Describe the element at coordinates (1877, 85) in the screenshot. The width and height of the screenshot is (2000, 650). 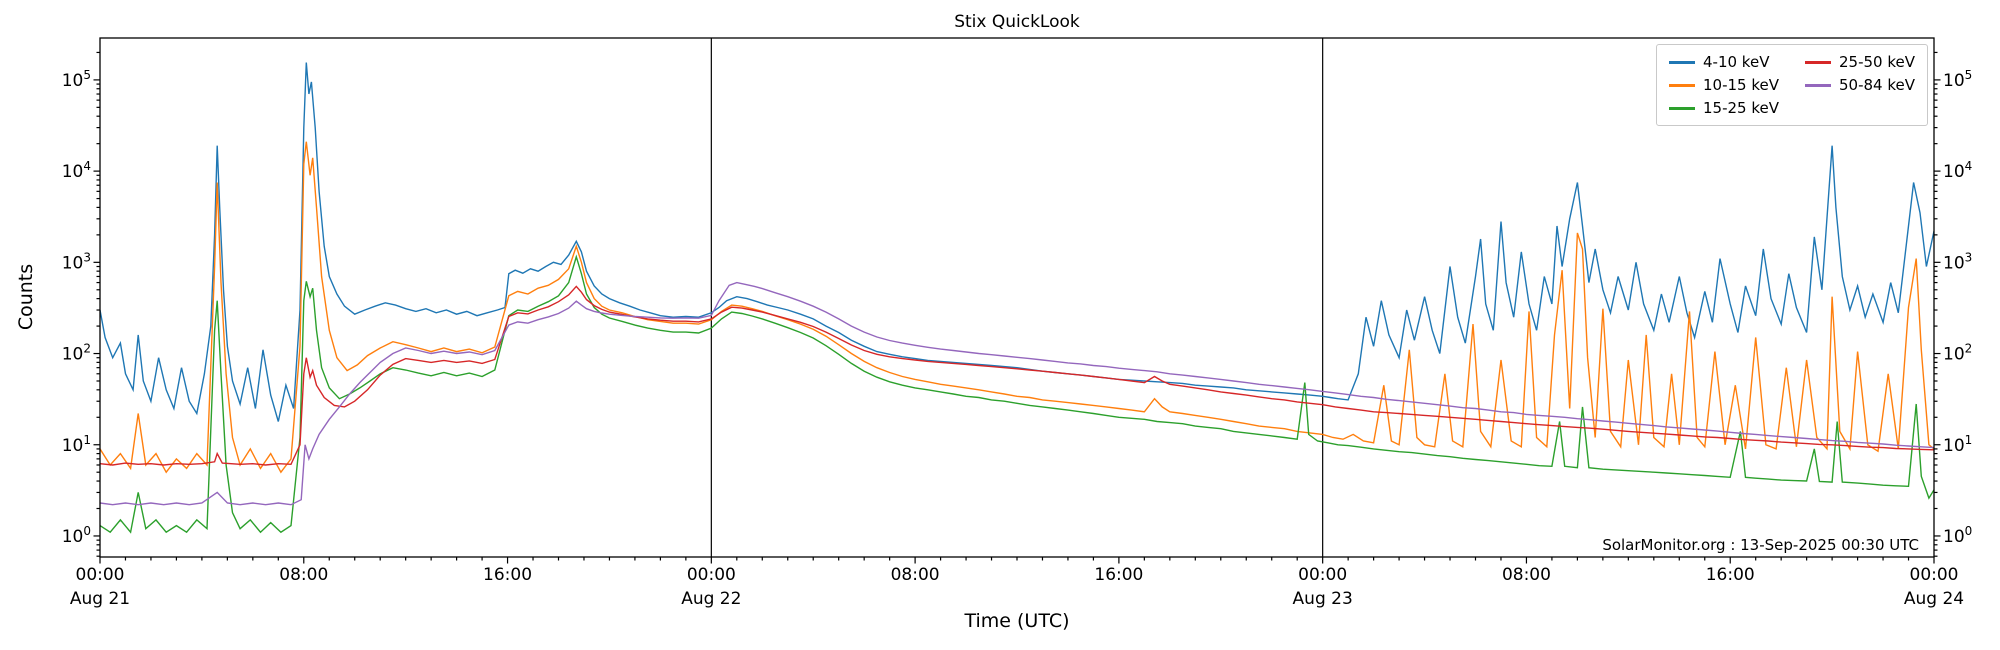
I see `legend-label: 50-84 keV` at that location.